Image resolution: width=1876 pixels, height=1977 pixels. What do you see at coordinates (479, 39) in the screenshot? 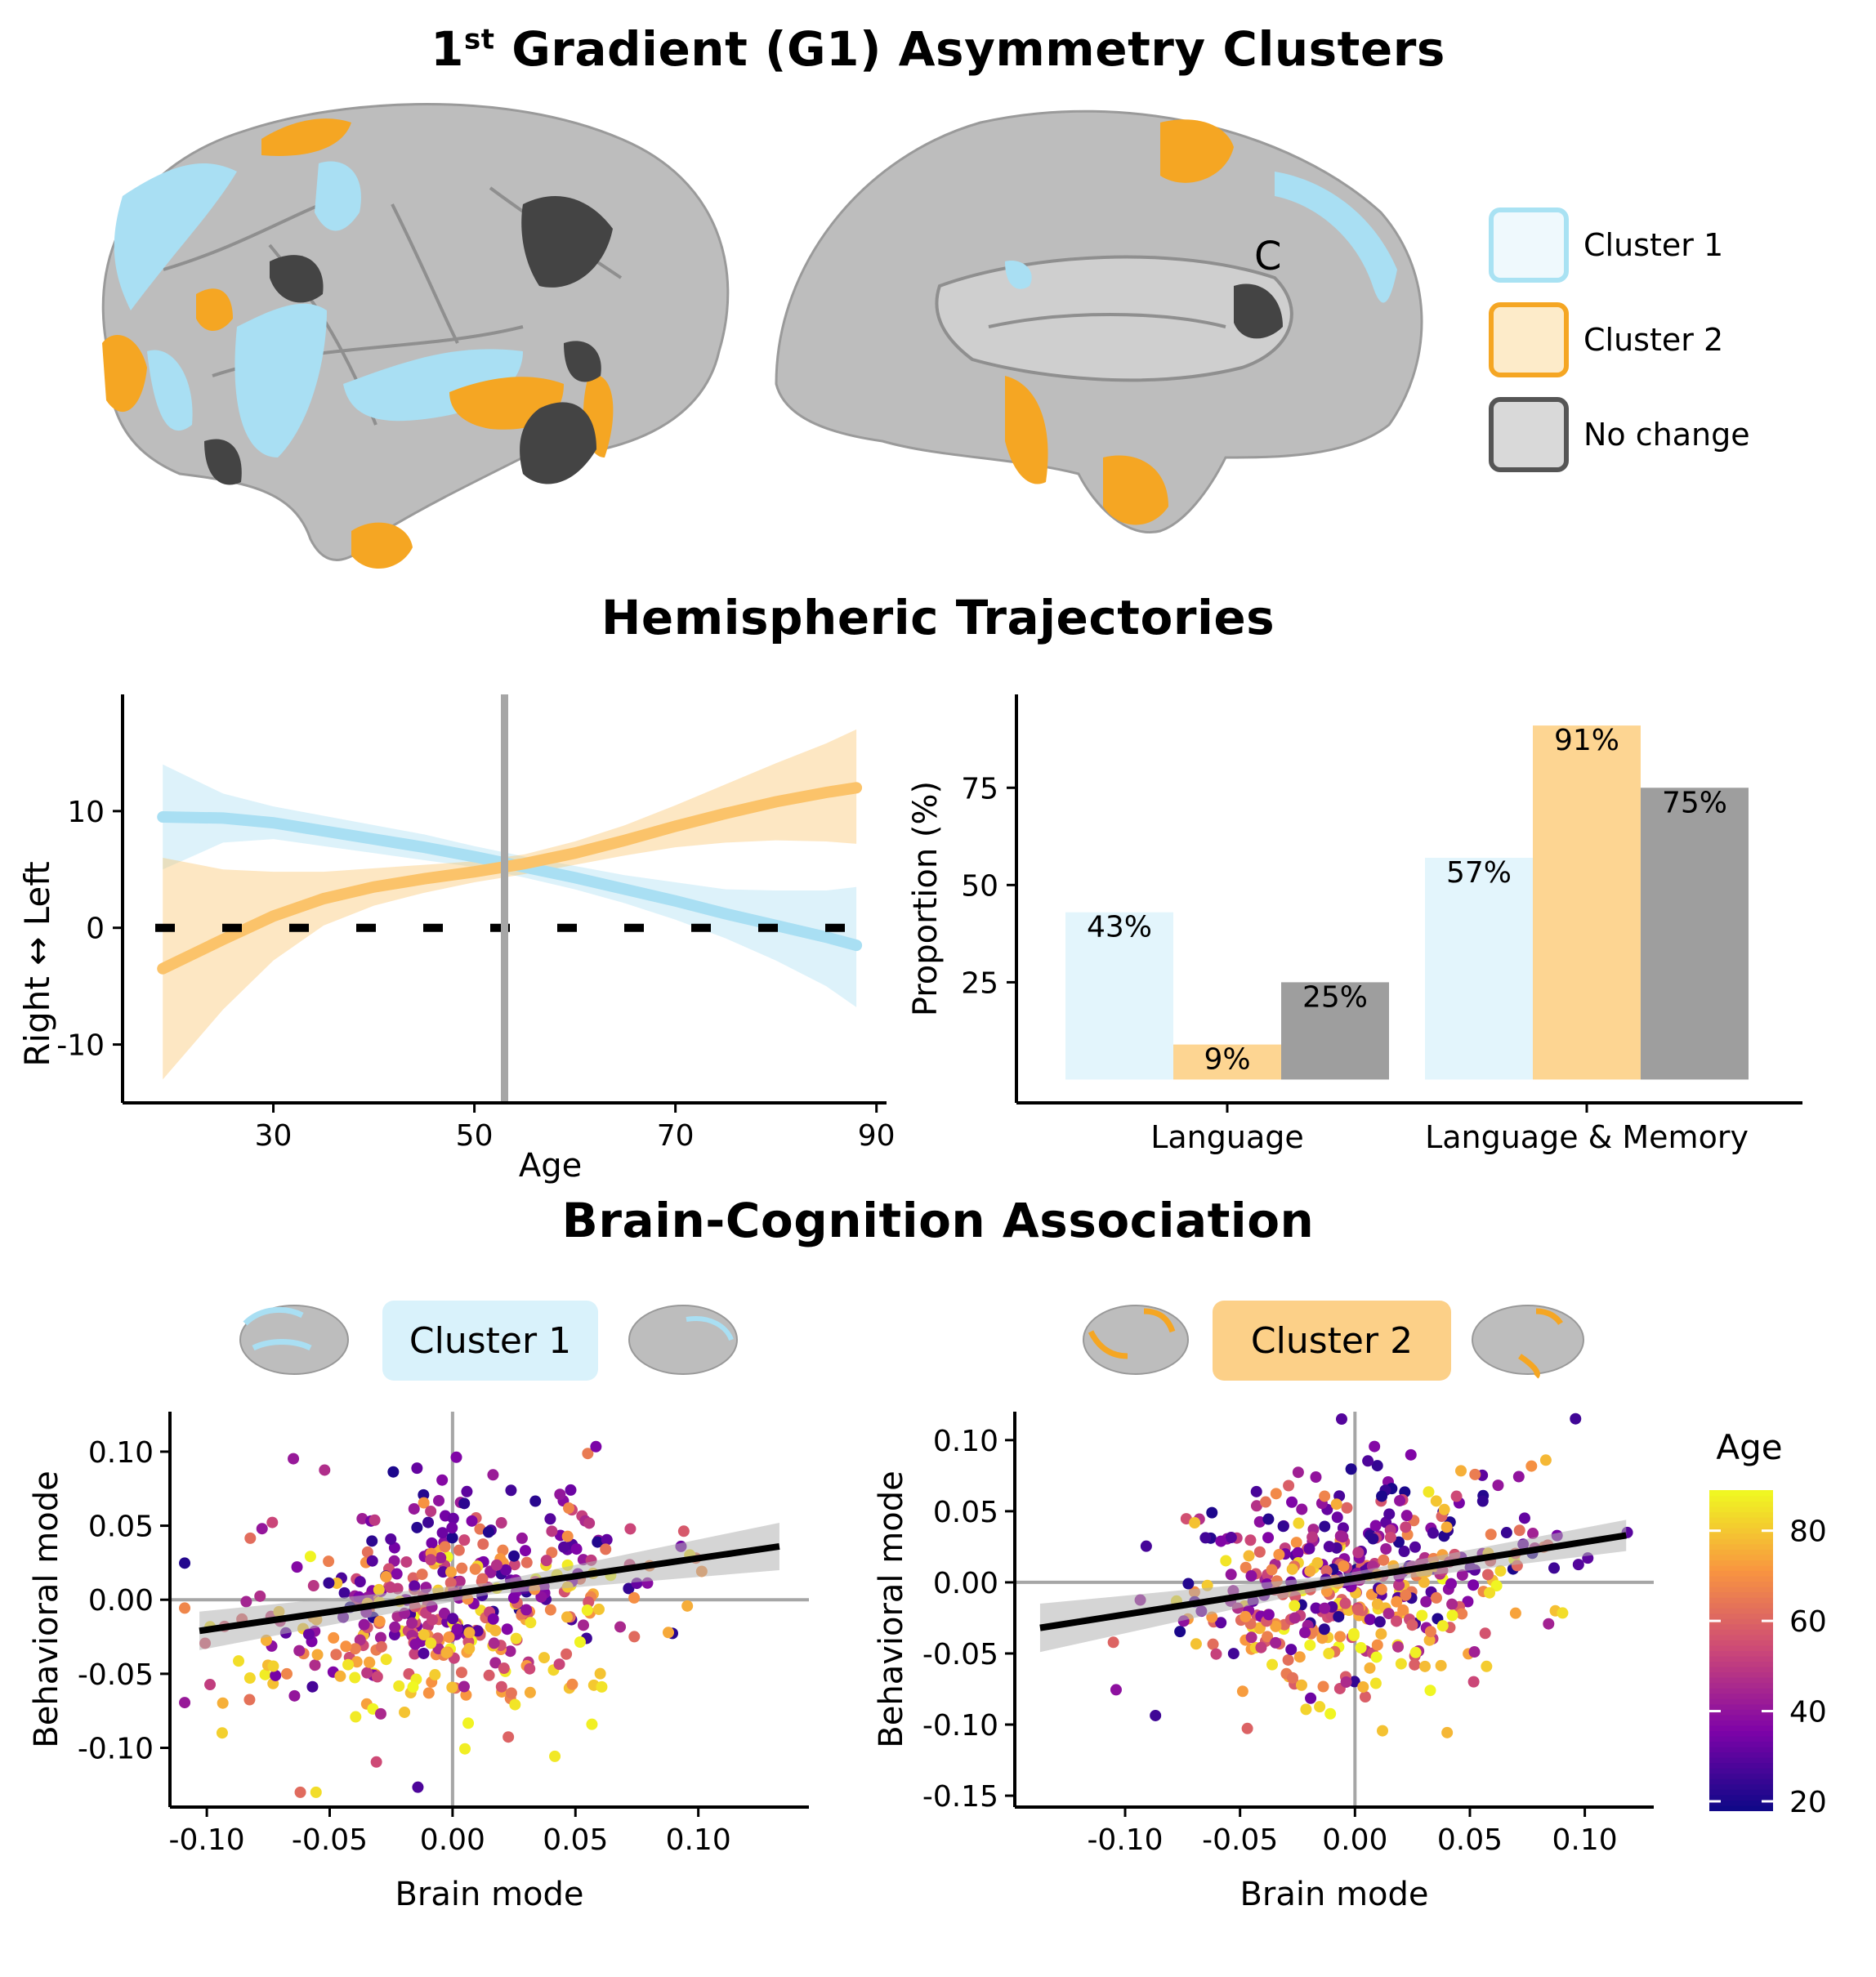
I see `title-superscript: st` at bounding box center [479, 39].